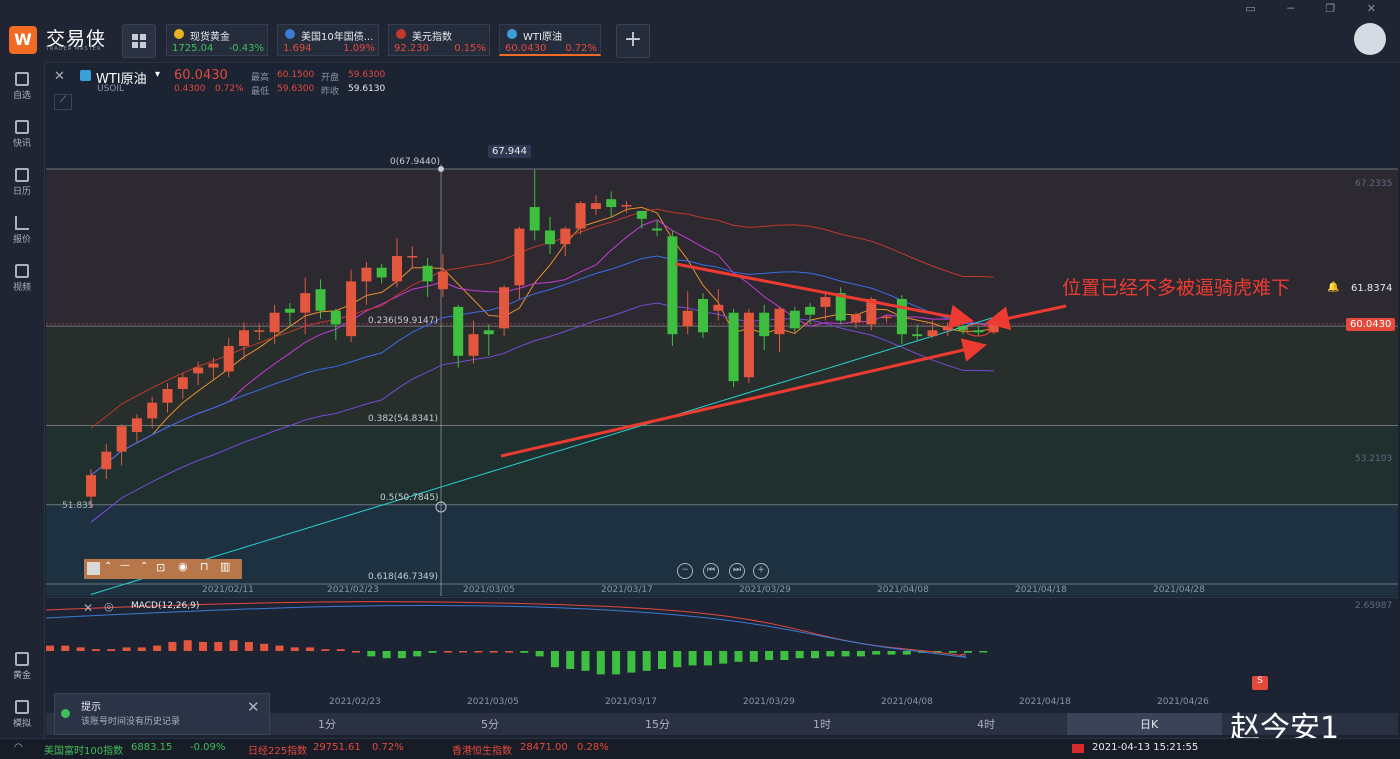  What do you see at coordinates (721, 655) in the screenshot?
I see `macd-panel` at bounding box center [721, 655].